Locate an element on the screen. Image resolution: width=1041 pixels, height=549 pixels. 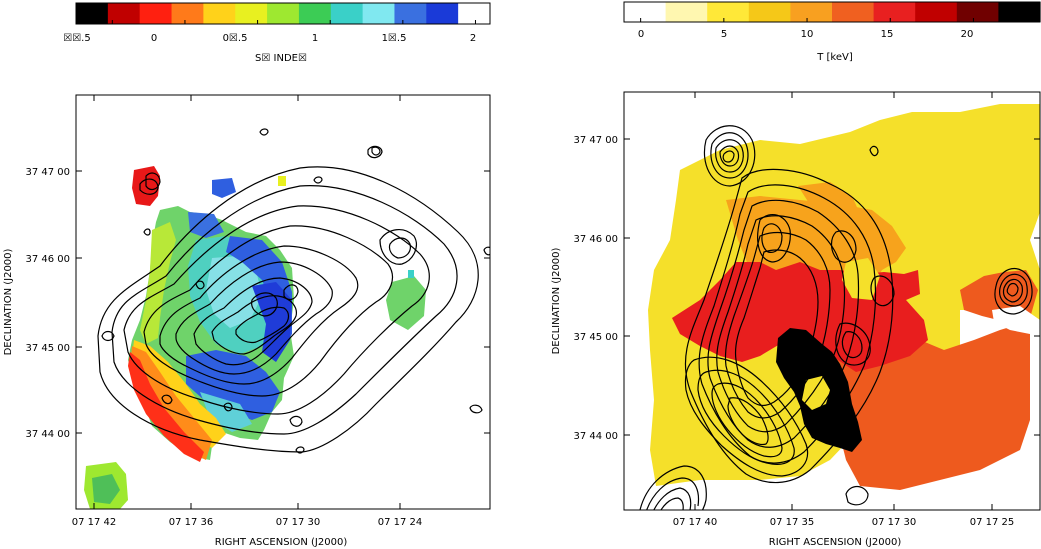
left-colorbar-title: S☒ INDE☒ is located at coordinates (281, 58).